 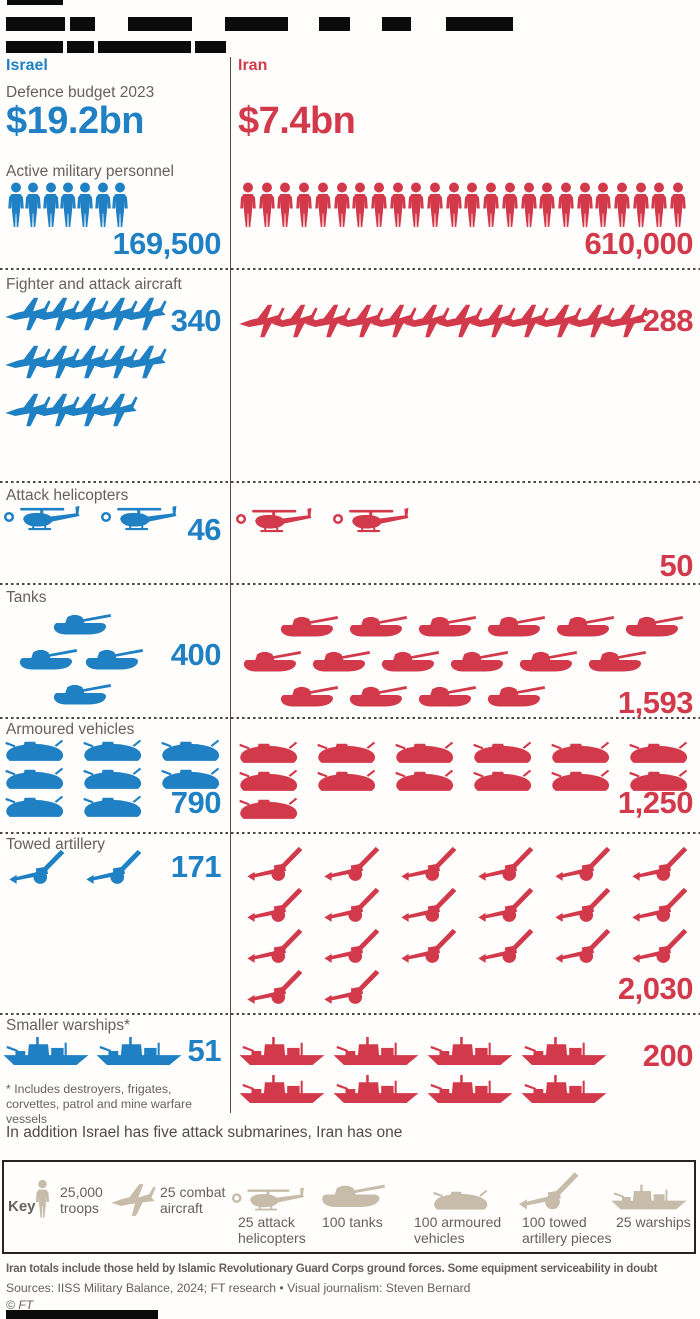 I want to click on israel-budget-value: $19.2bn, so click(x=75, y=121).